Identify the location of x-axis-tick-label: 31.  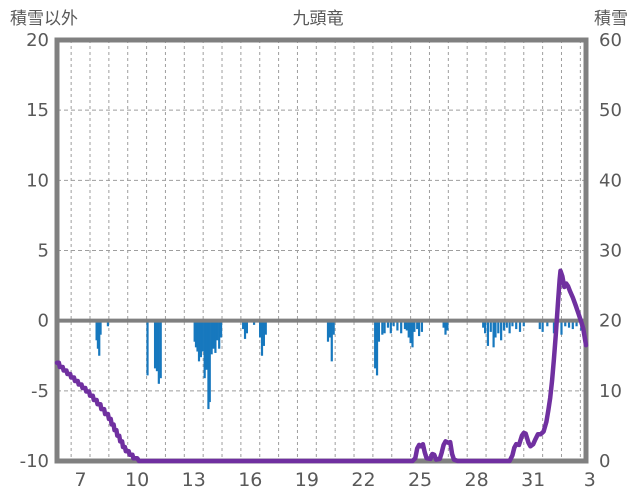
(533, 480).